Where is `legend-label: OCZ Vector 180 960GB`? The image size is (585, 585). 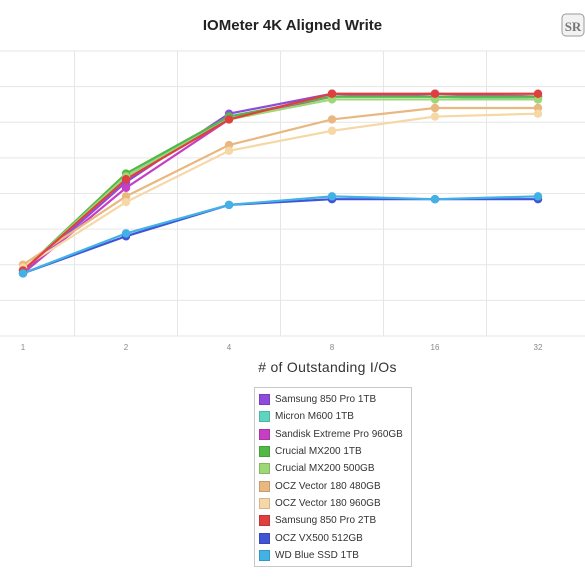
legend-label: OCZ Vector 180 960GB is located at coordinates (328, 503).